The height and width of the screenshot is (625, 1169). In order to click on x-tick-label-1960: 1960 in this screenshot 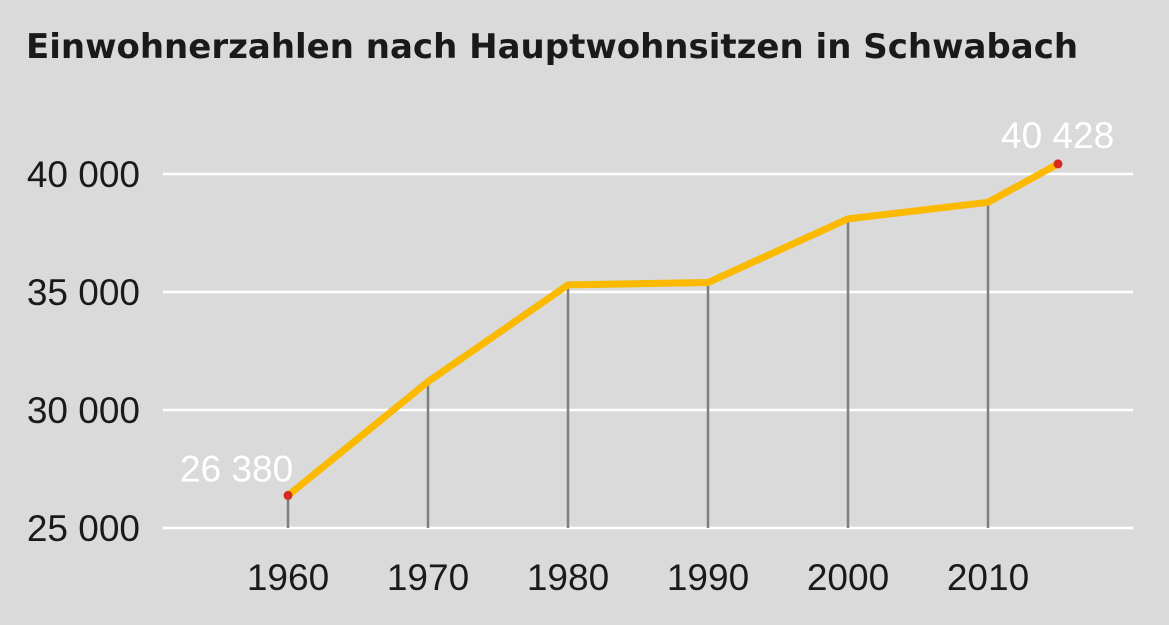, I will do `click(288, 577)`.